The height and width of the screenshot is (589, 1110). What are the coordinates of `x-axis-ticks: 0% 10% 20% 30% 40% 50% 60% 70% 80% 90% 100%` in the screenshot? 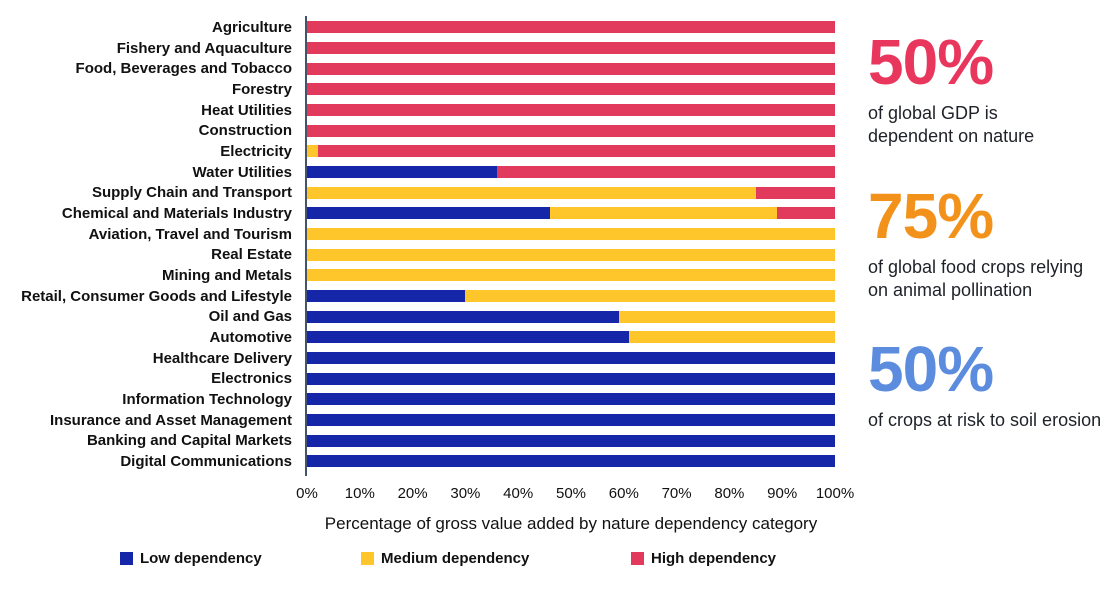 It's located at (575, 494).